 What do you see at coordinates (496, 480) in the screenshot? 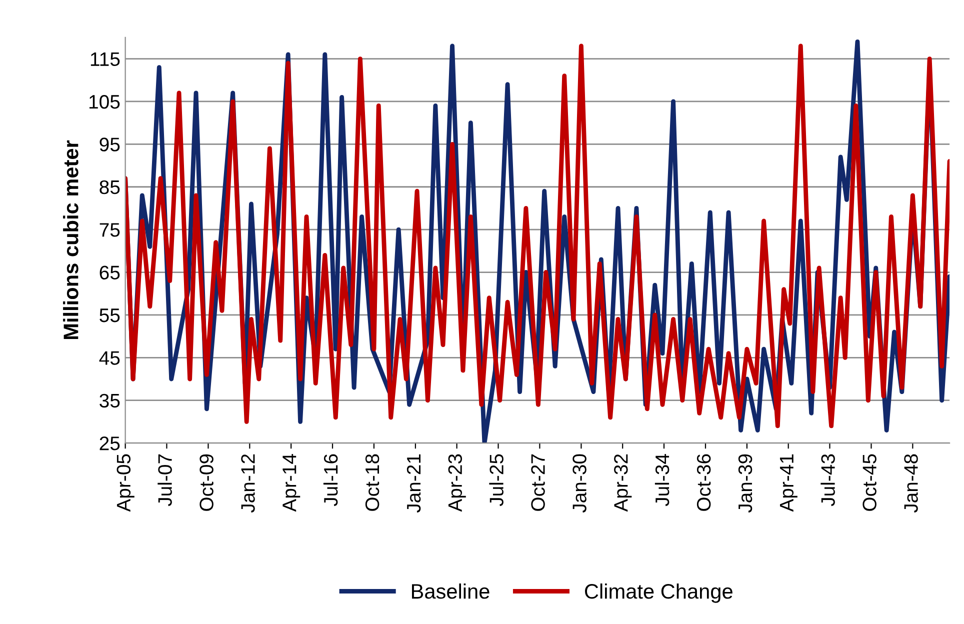
I see `x-tick-label: Jul-25` at bounding box center [496, 480].